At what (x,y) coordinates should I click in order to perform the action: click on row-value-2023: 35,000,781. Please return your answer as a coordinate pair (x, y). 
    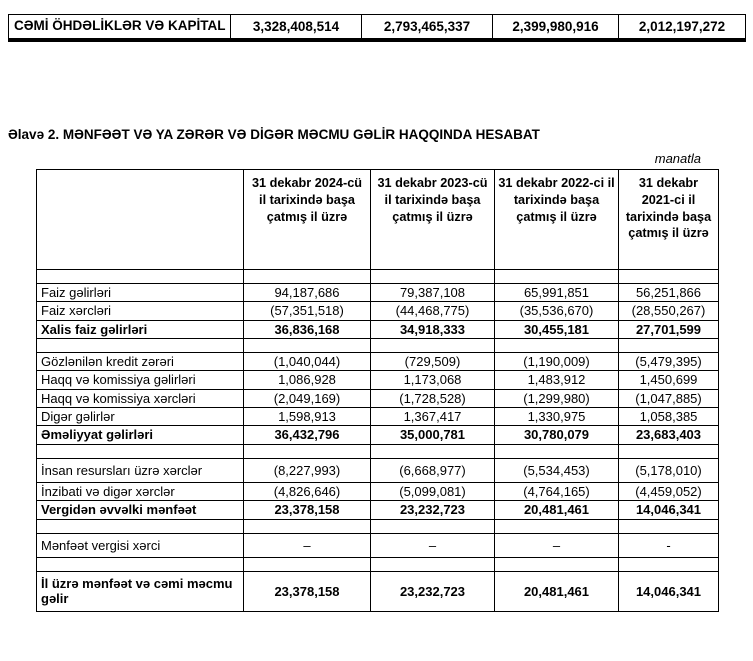
    Looking at the image, I should click on (432, 435).